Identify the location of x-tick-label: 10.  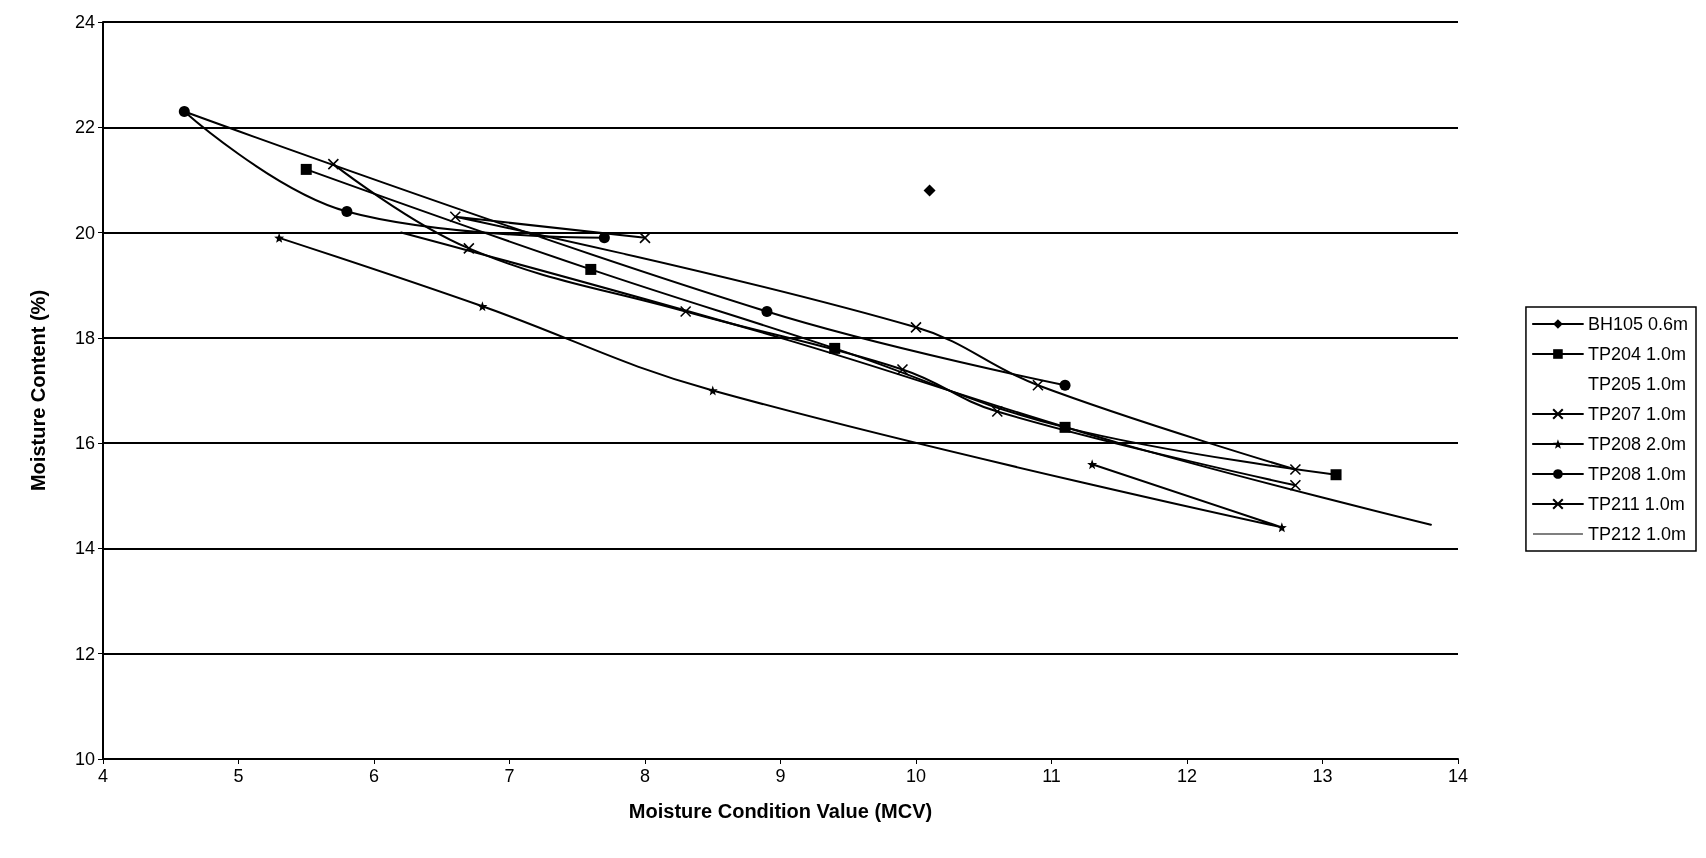
(916, 776).